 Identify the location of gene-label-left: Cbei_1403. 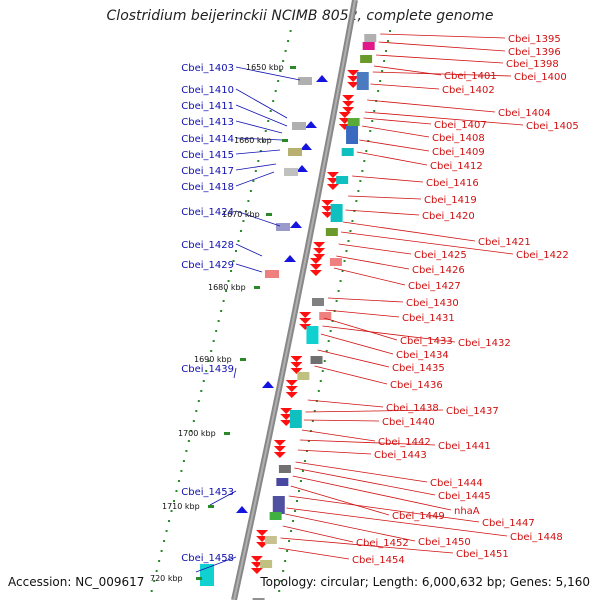
(207, 68).